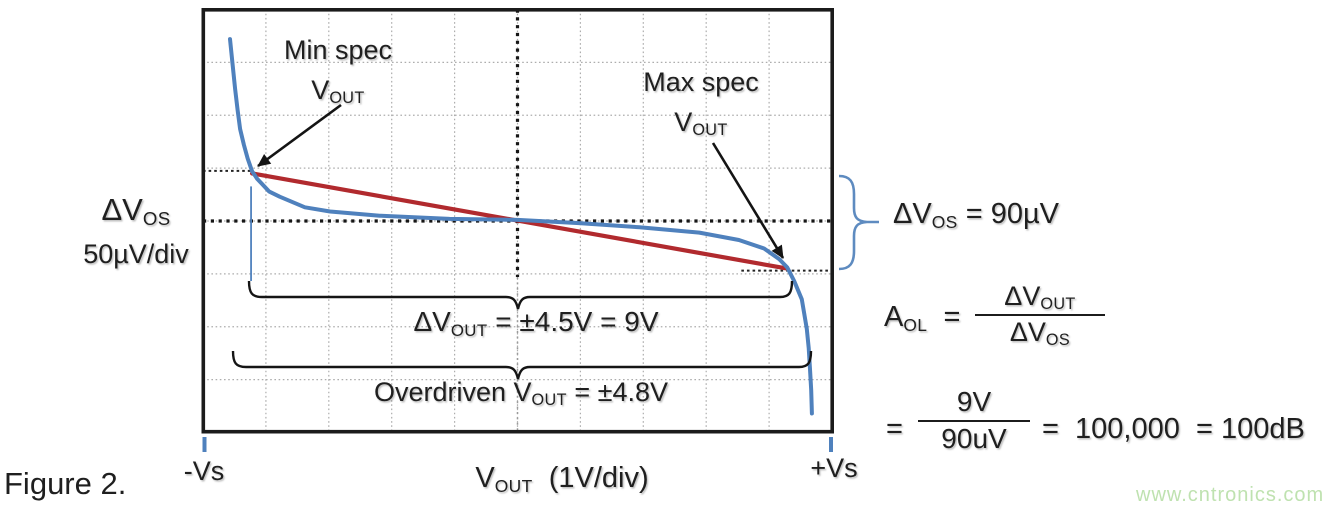 Image resolution: width=1322 pixels, height=513 pixels. Describe the element at coordinates (922, 318) in the screenshot. I see `aol-symbol: AOL =` at that location.